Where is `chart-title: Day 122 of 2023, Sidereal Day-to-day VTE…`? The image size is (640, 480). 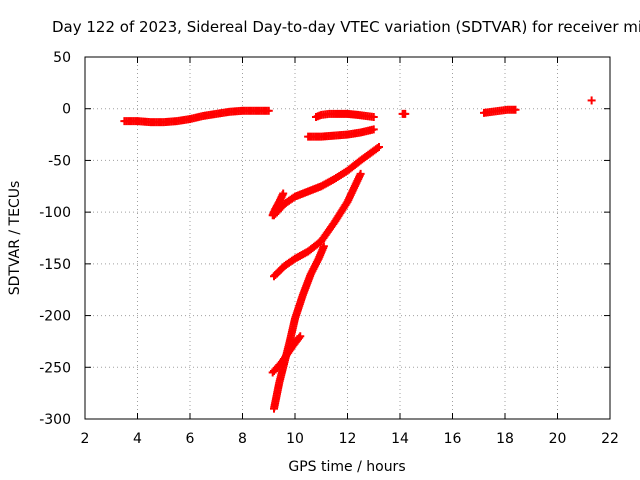 chart-title: Day 122 of 2023, Sidereal Day-to-day VTE… is located at coordinates (346, 27).